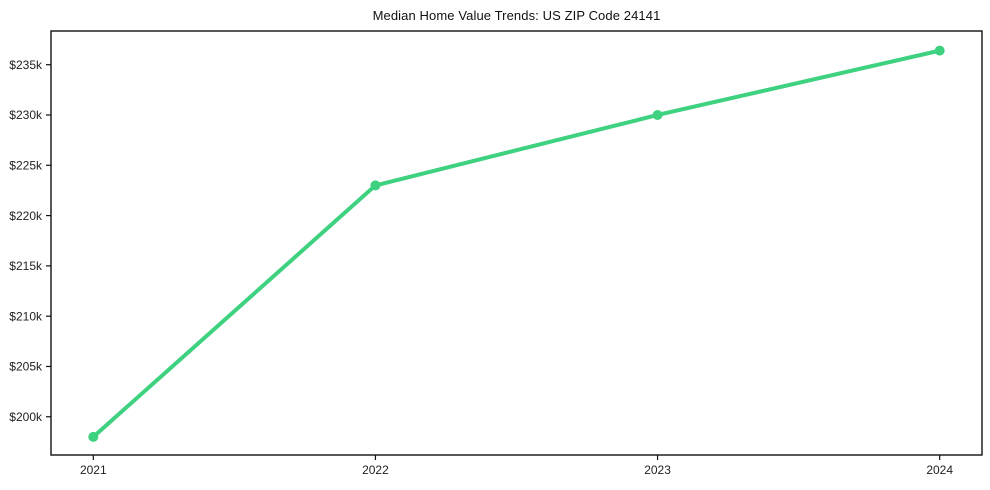  Describe the element at coordinates (26, 115) in the screenshot. I see `y-tick-label: $230k` at that location.